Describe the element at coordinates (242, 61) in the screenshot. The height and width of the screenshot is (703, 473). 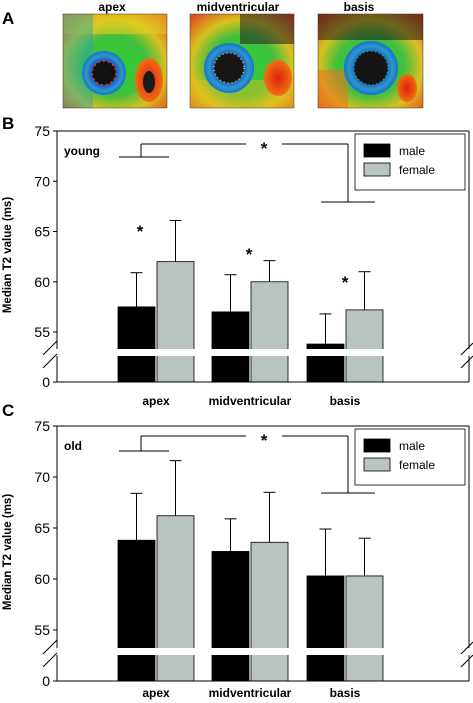
I see `t2-map-image-midventricular` at that location.